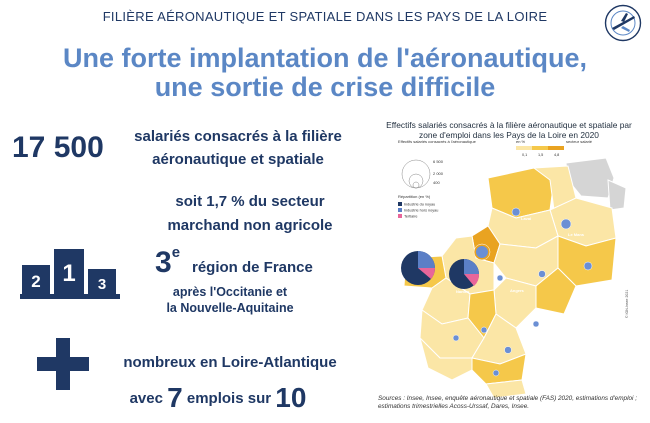 This screenshot has width=650, height=423. Describe the element at coordinates (218, 397) in the screenshot. I see `loire-line-2: avec 7 emplois sur 10` at that location.